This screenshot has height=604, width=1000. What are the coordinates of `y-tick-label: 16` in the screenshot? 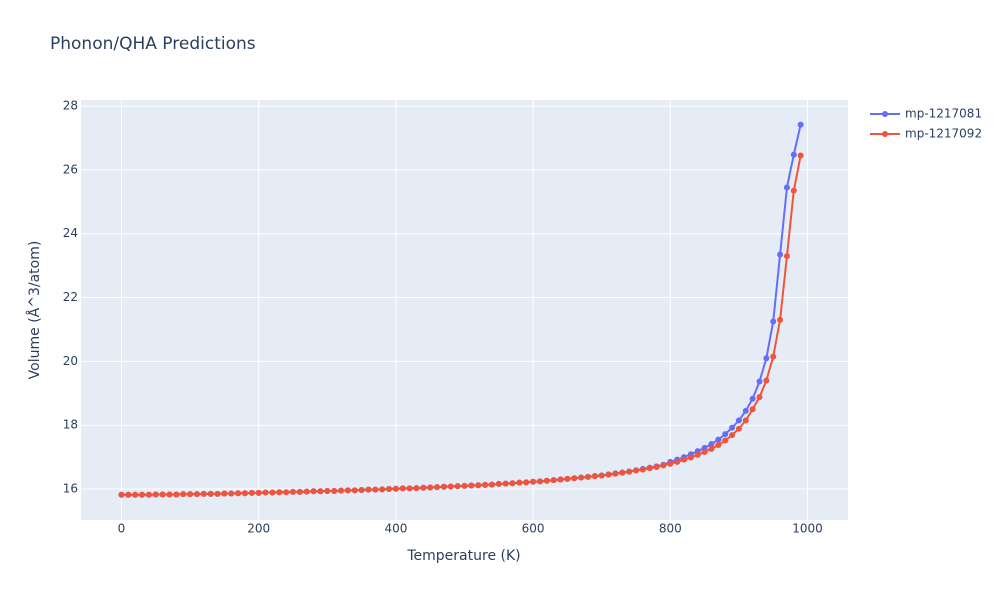 It's located at (70, 489).